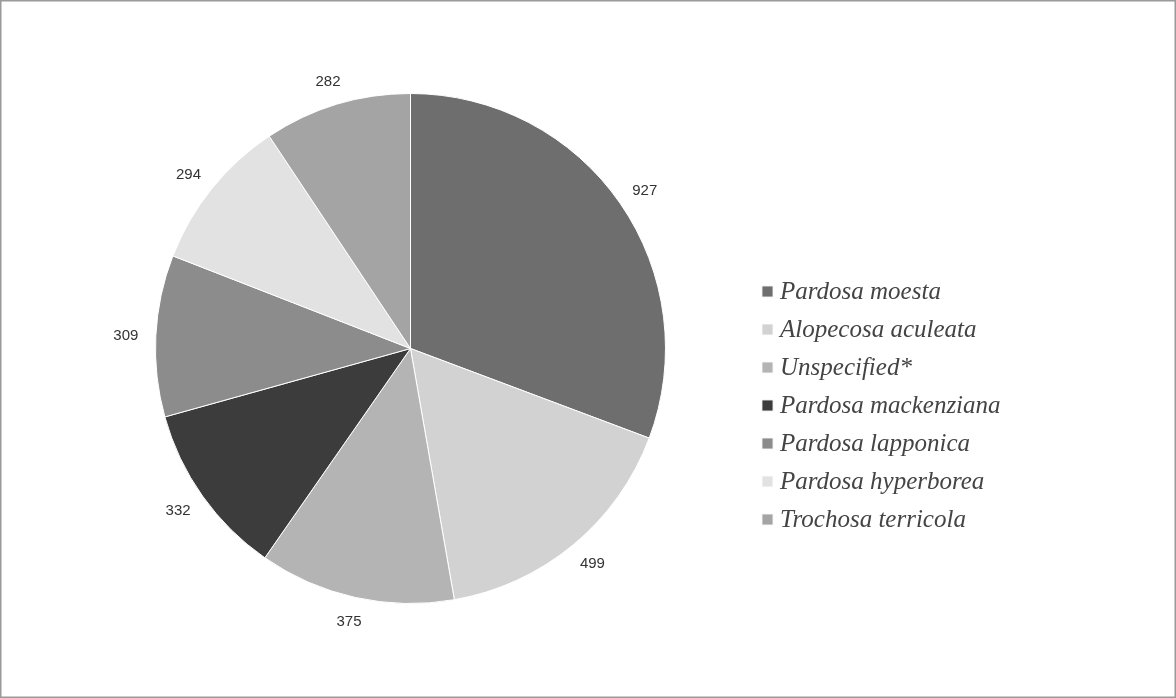  What do you see at coordinates (592, 563) in the screenshot?
I see `data-label: 499` at bounding box center [592, 563].